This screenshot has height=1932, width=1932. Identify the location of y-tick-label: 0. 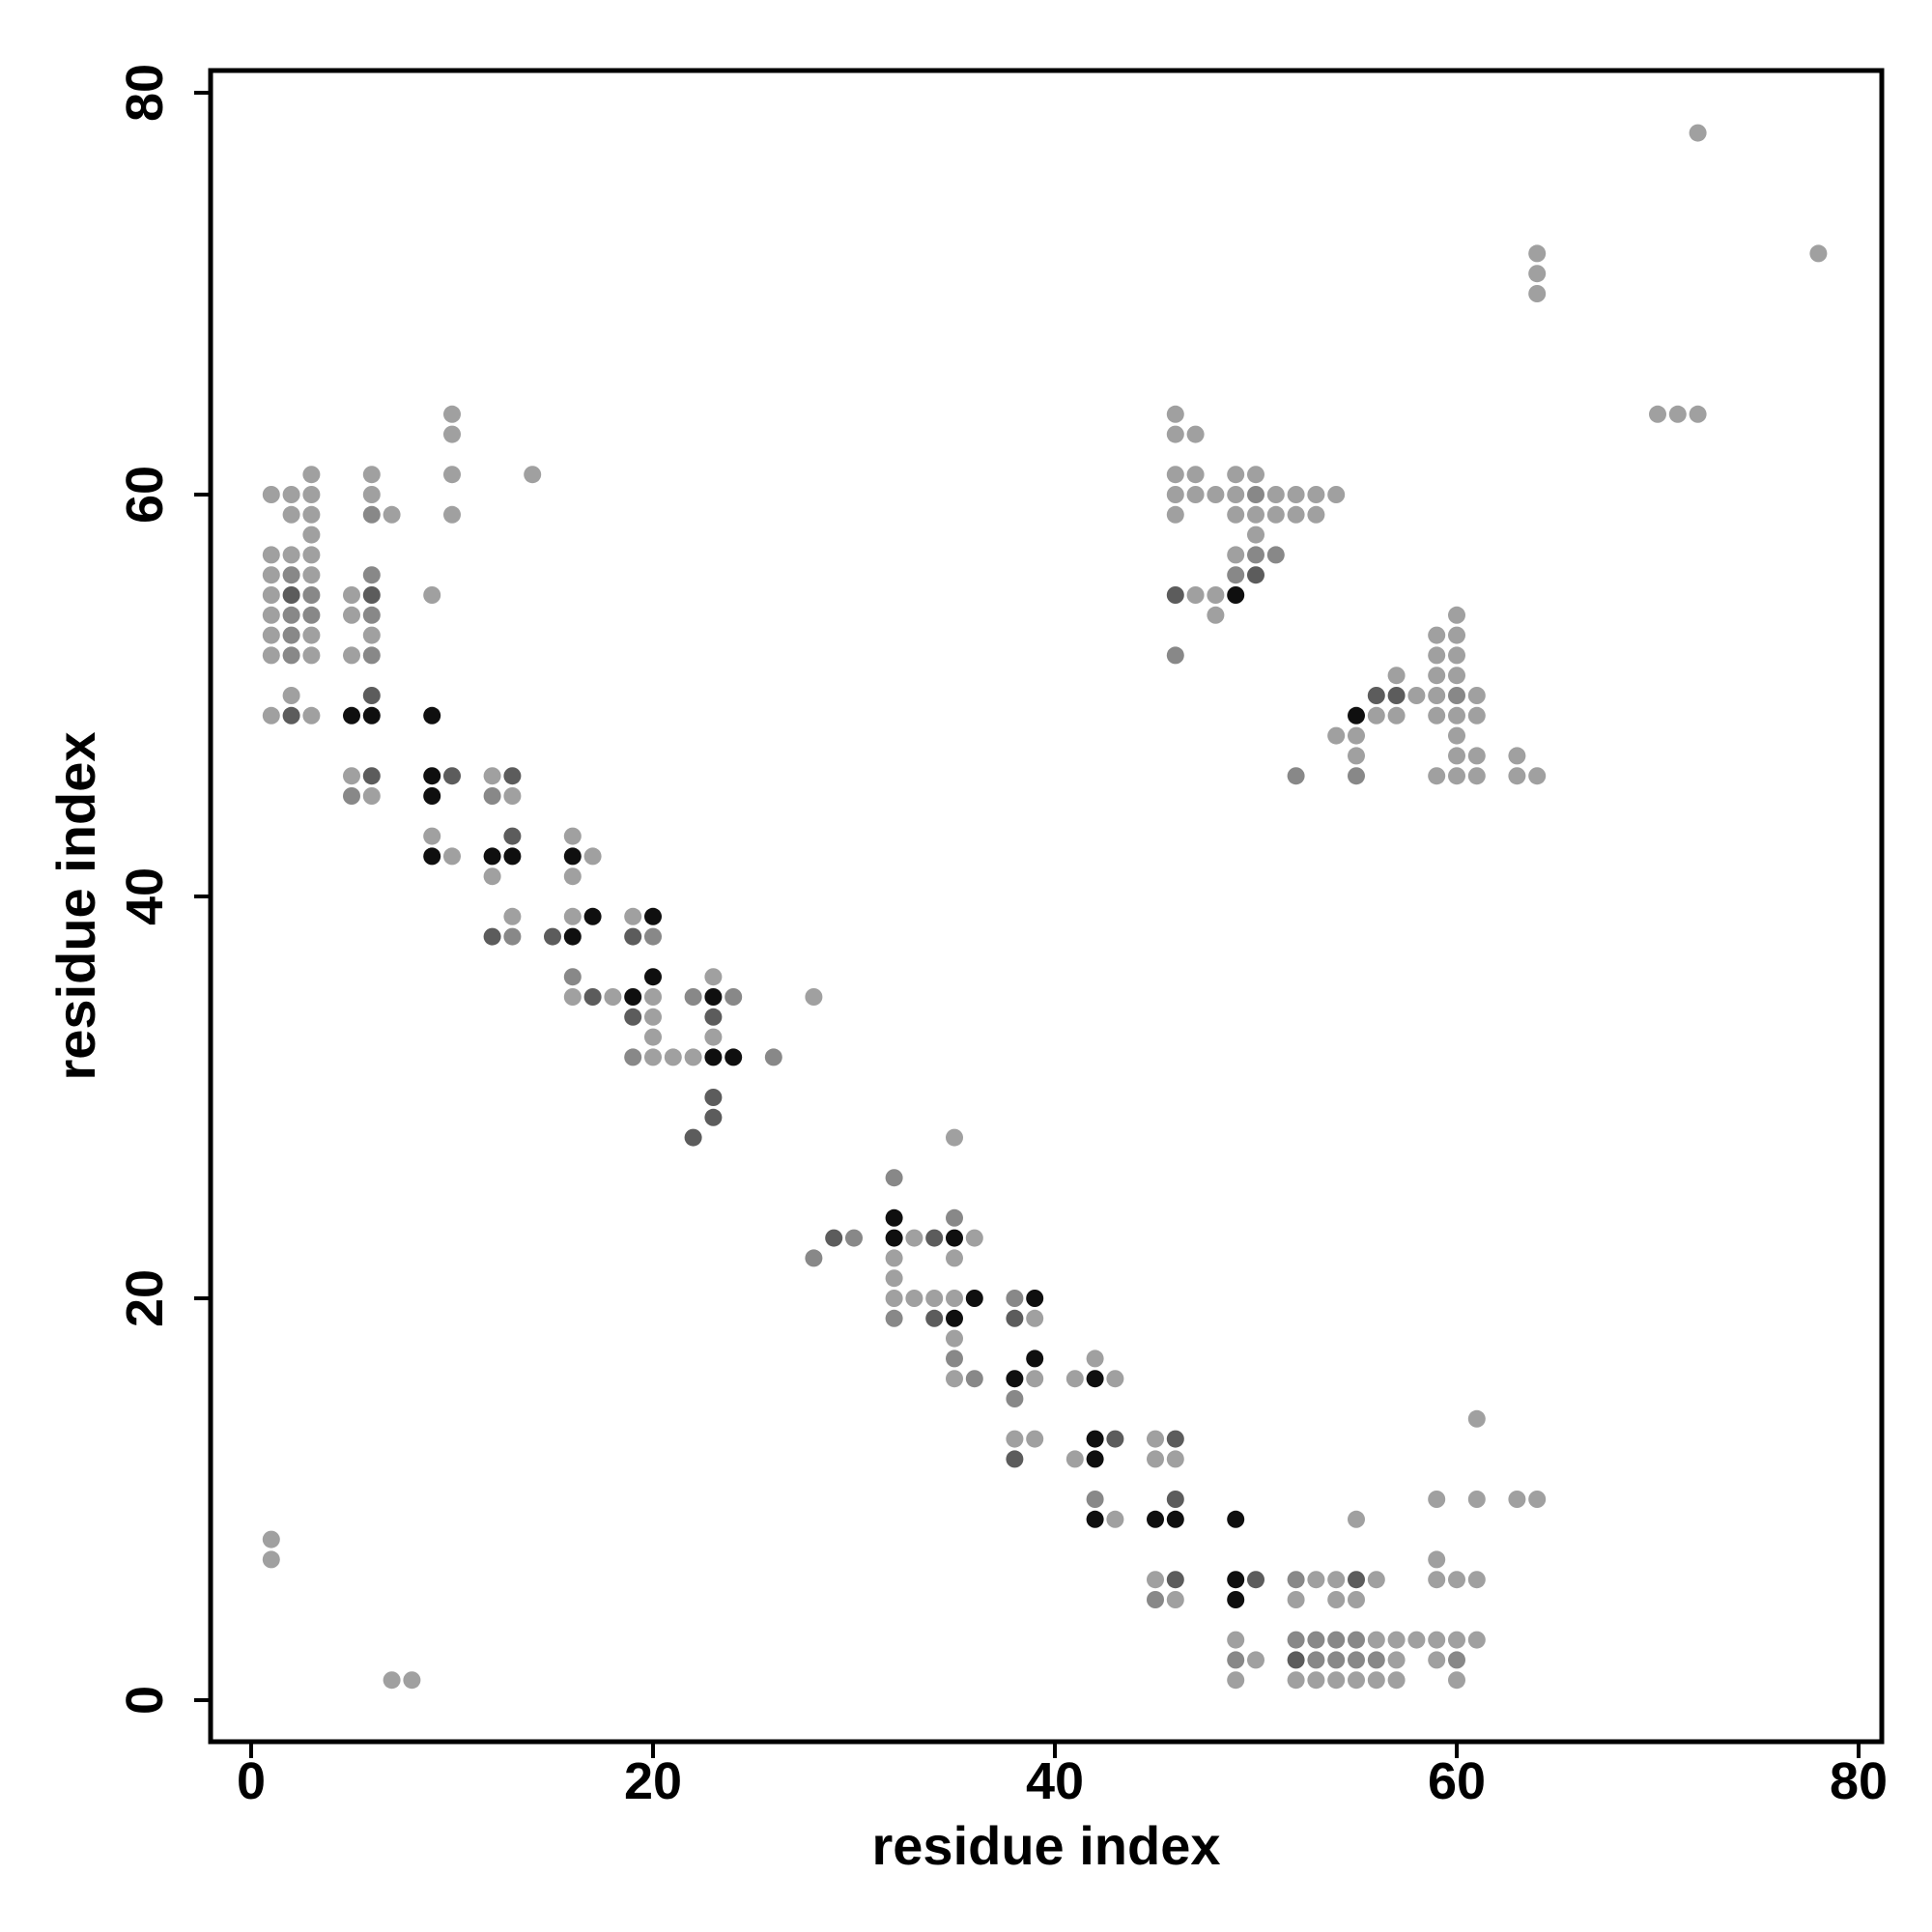
(145, 1700).